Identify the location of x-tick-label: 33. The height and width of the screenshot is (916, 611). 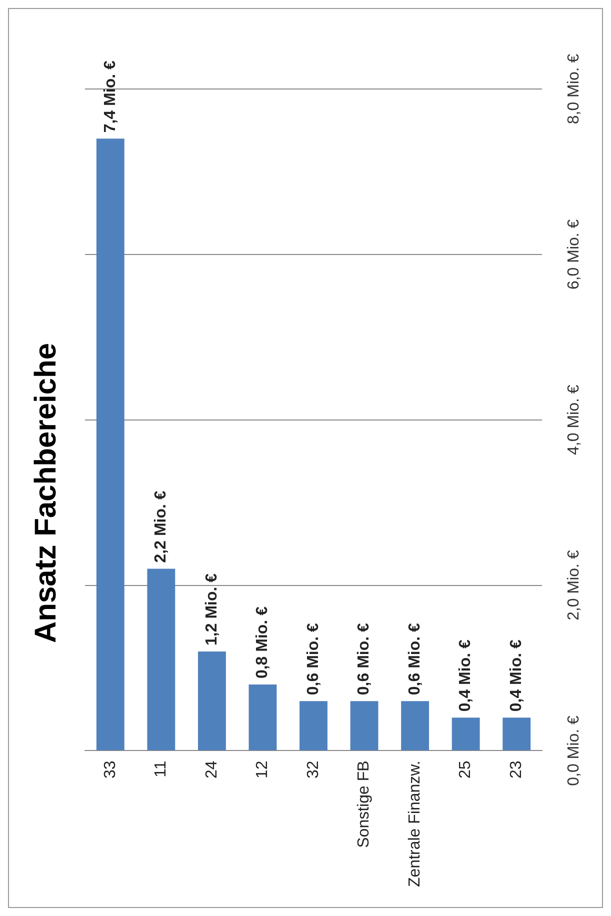
(110, 769).